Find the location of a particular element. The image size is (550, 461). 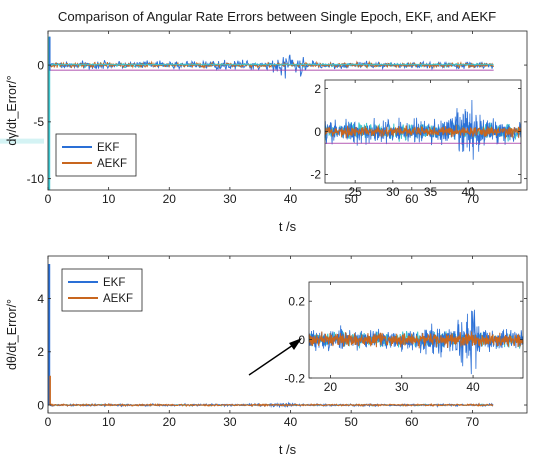

y-tick-label: 0.2 is located at coordinates (296, 302).